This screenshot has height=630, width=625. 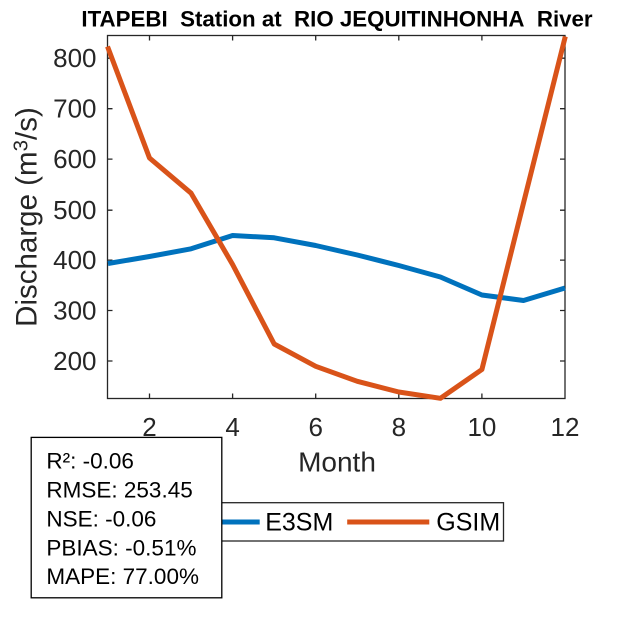 I want to click on svg-text: 6, so click(x=315, y=427).